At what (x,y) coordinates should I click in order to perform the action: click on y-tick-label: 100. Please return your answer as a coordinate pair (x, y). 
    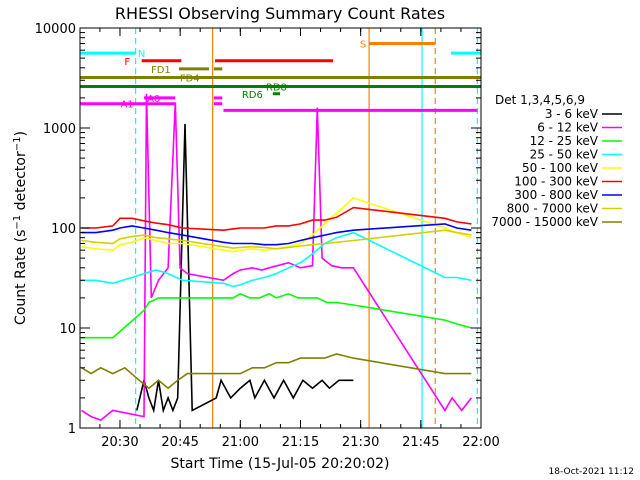
    Looking at the image, I should click on (63, 229).